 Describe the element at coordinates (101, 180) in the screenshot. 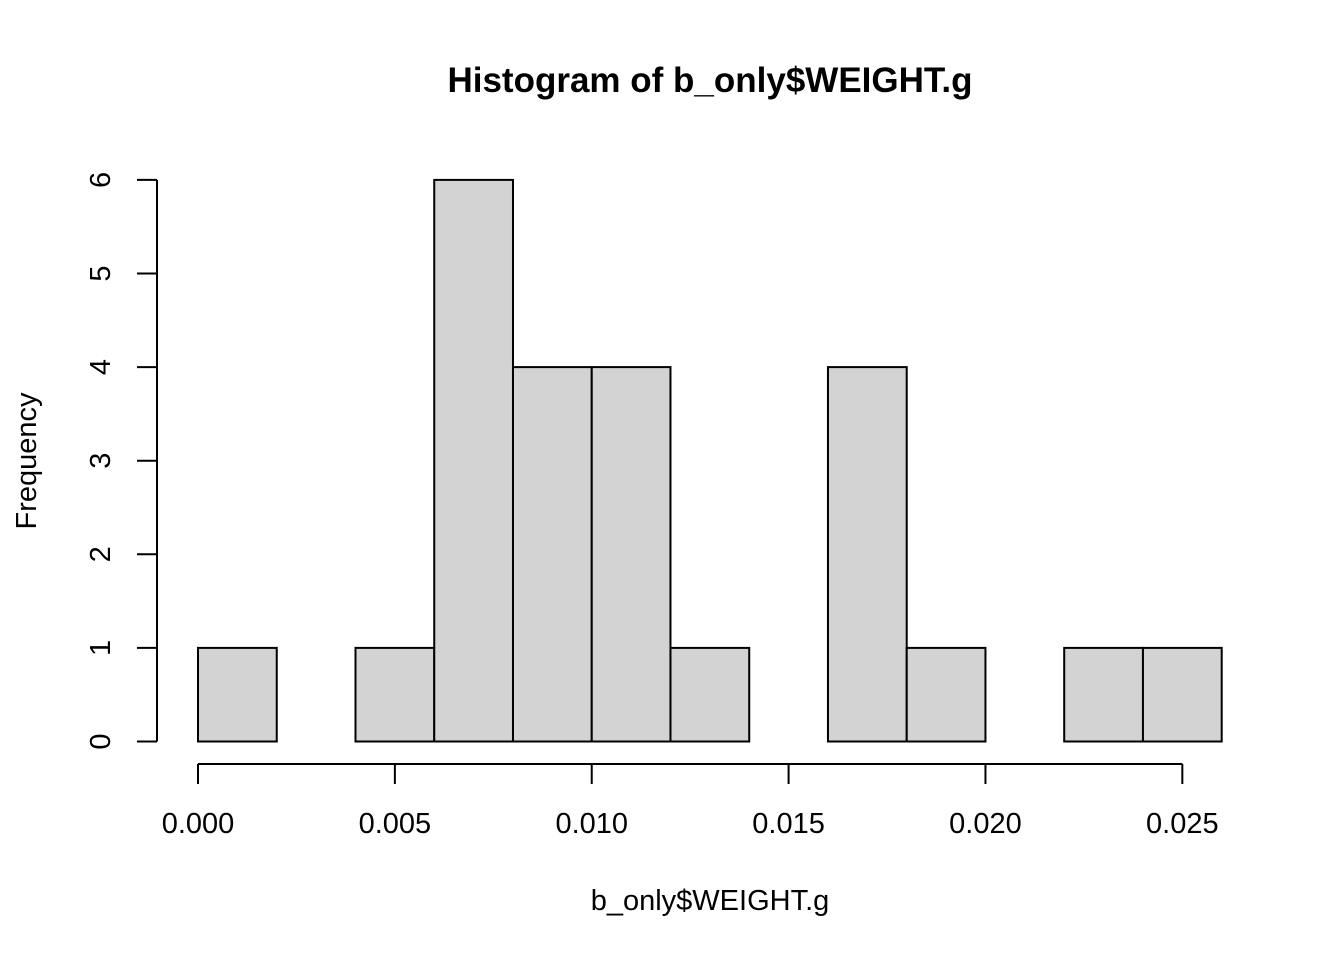

I see `y-tick-label: 6` at that location.